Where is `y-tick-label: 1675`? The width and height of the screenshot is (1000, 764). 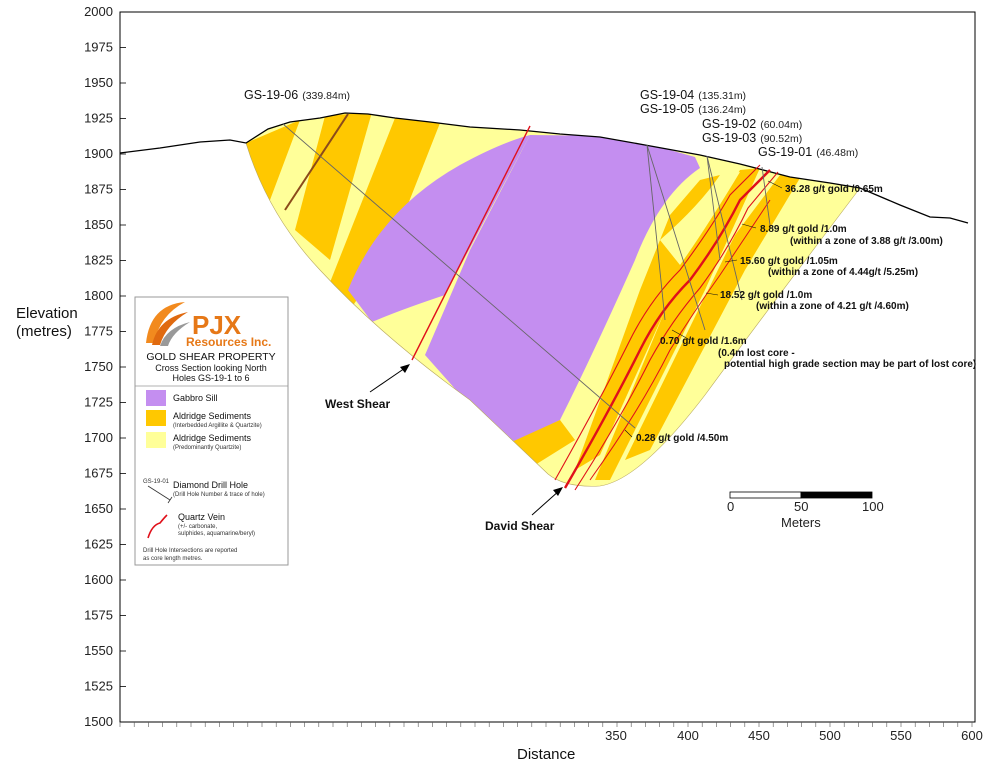
y-tick-label: 1675 is located at coordinates (98, 473).